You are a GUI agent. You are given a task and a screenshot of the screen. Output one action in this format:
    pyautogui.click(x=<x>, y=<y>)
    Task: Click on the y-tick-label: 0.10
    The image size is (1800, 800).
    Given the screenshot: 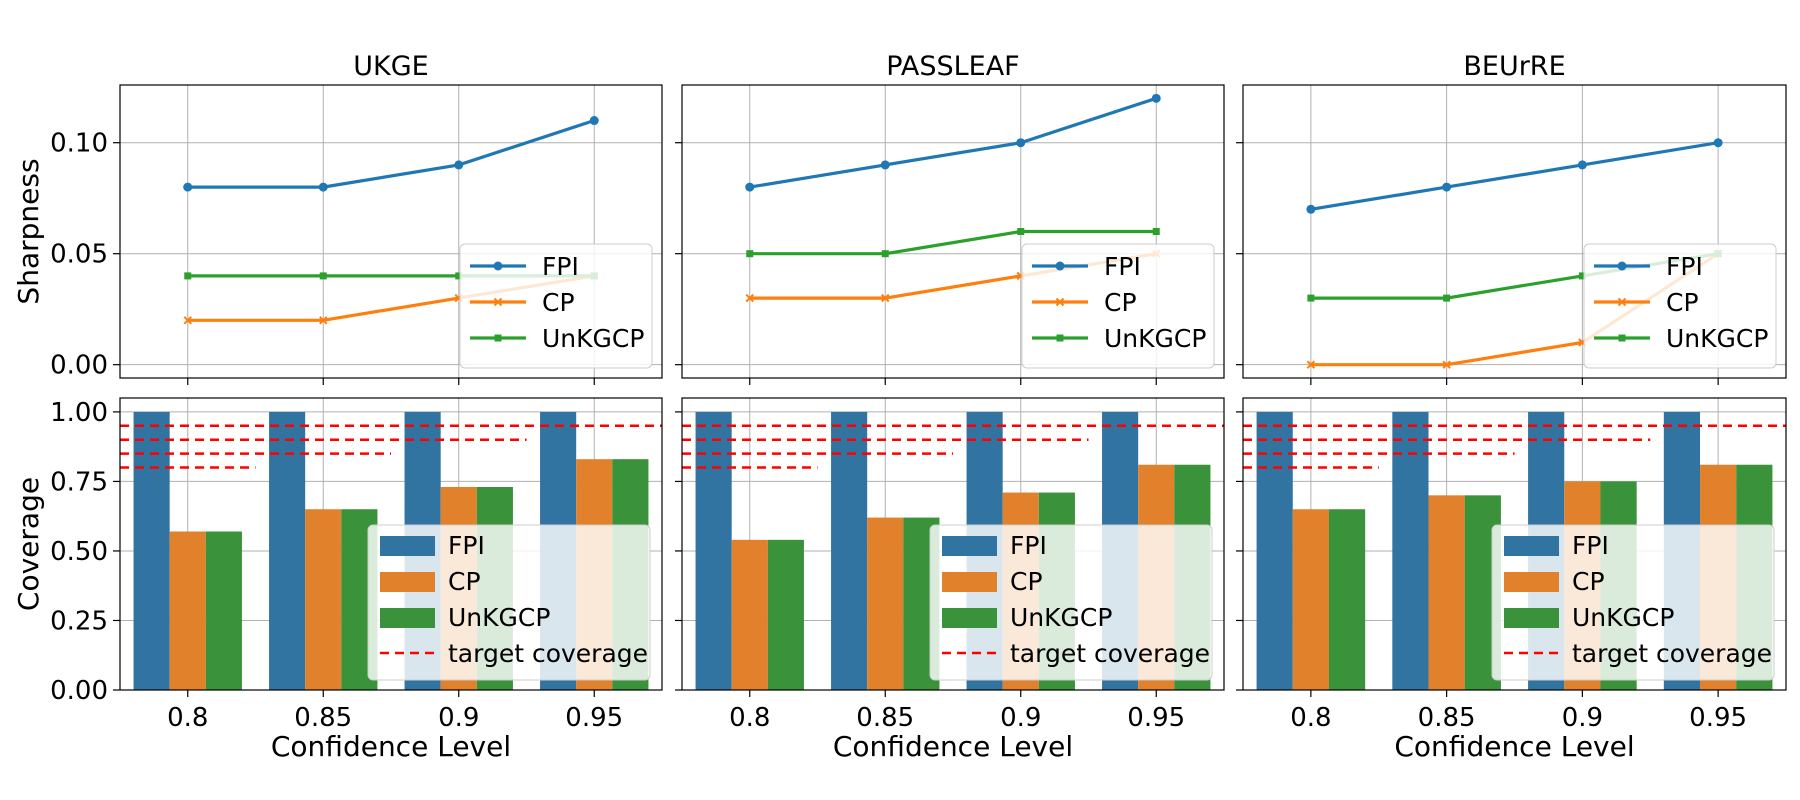 What is the action you would take?
    pyautogui.click(x=79, y=144)
    